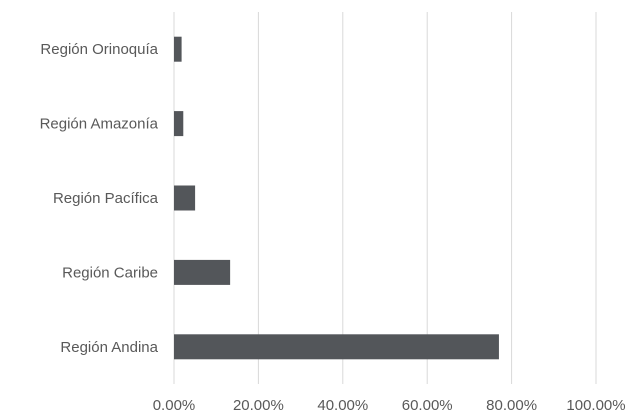  What do you see at coordinates (427, 405) in the screenshot?
I see `x-tick-label: 60.00%` at bounding box center [427, 405].